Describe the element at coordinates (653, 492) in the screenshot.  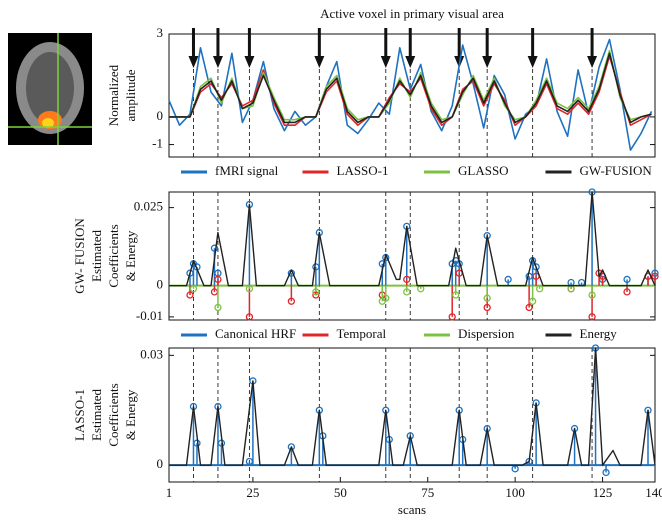
I see `x-tick-label: 140` at that location.